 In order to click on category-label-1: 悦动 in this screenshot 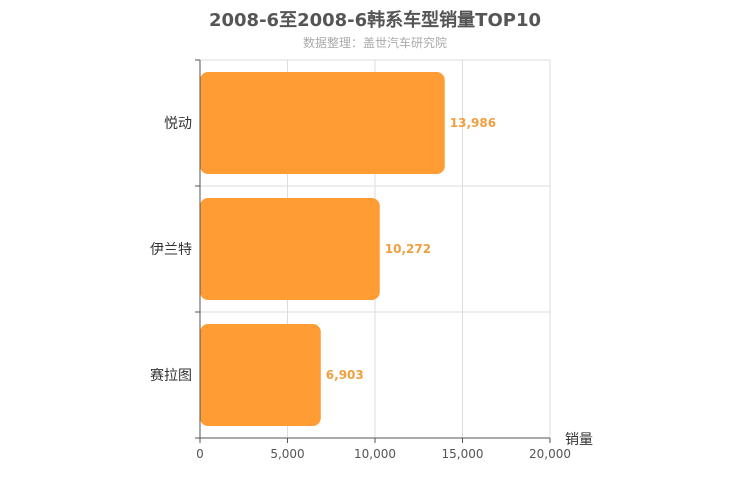, I will do `click(178, 124)`.